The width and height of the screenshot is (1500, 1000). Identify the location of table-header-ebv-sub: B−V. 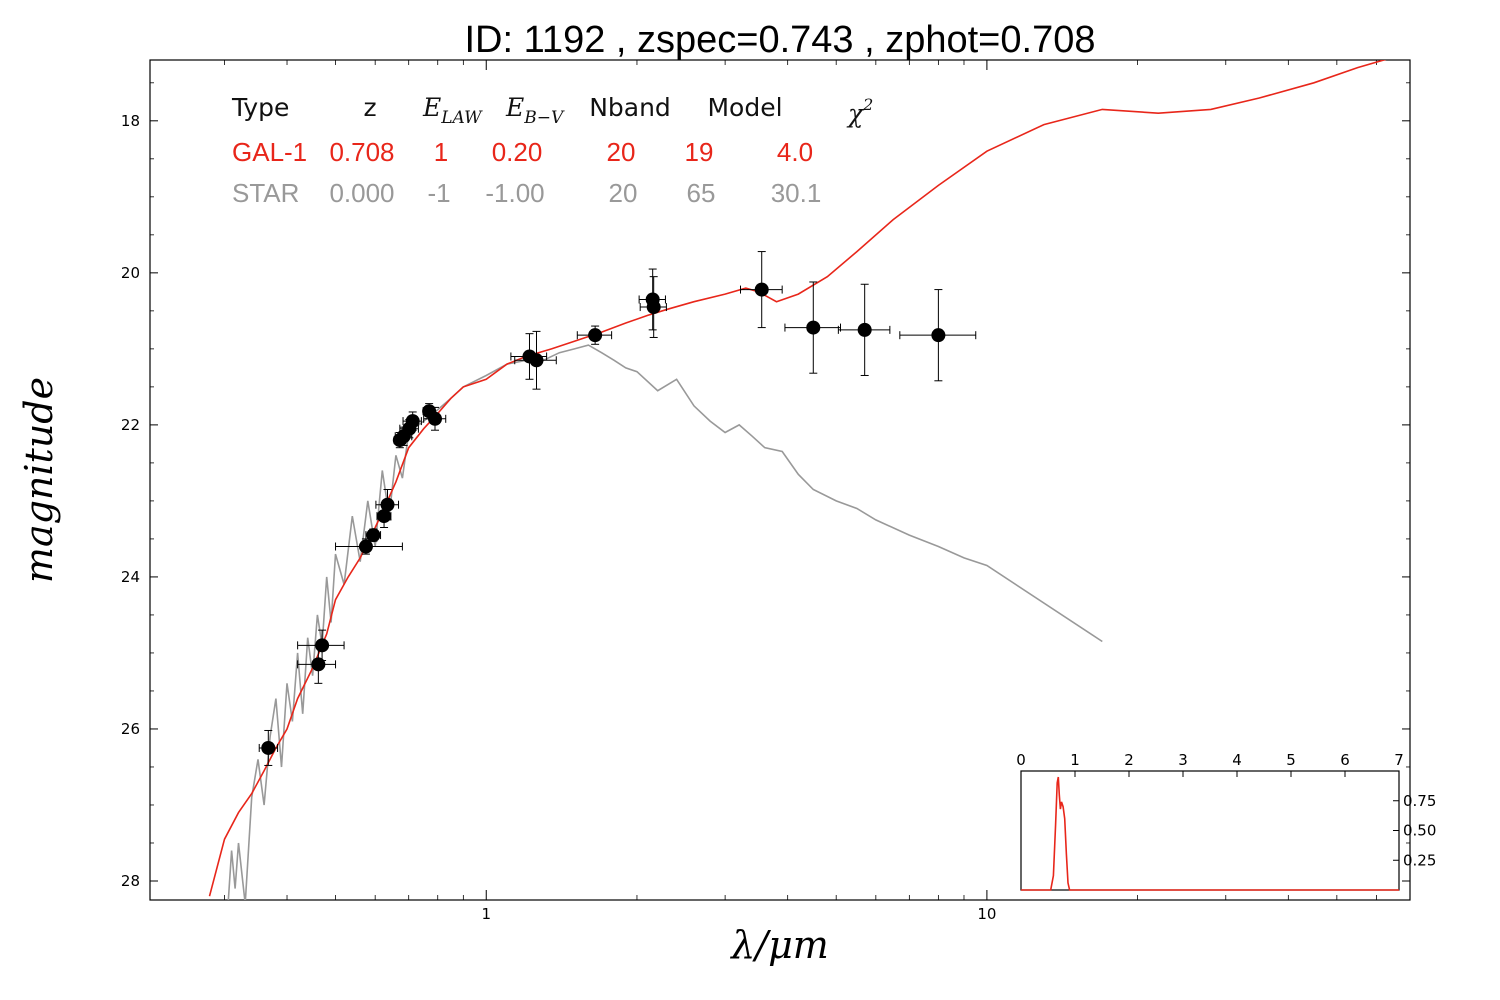
(544, 118).